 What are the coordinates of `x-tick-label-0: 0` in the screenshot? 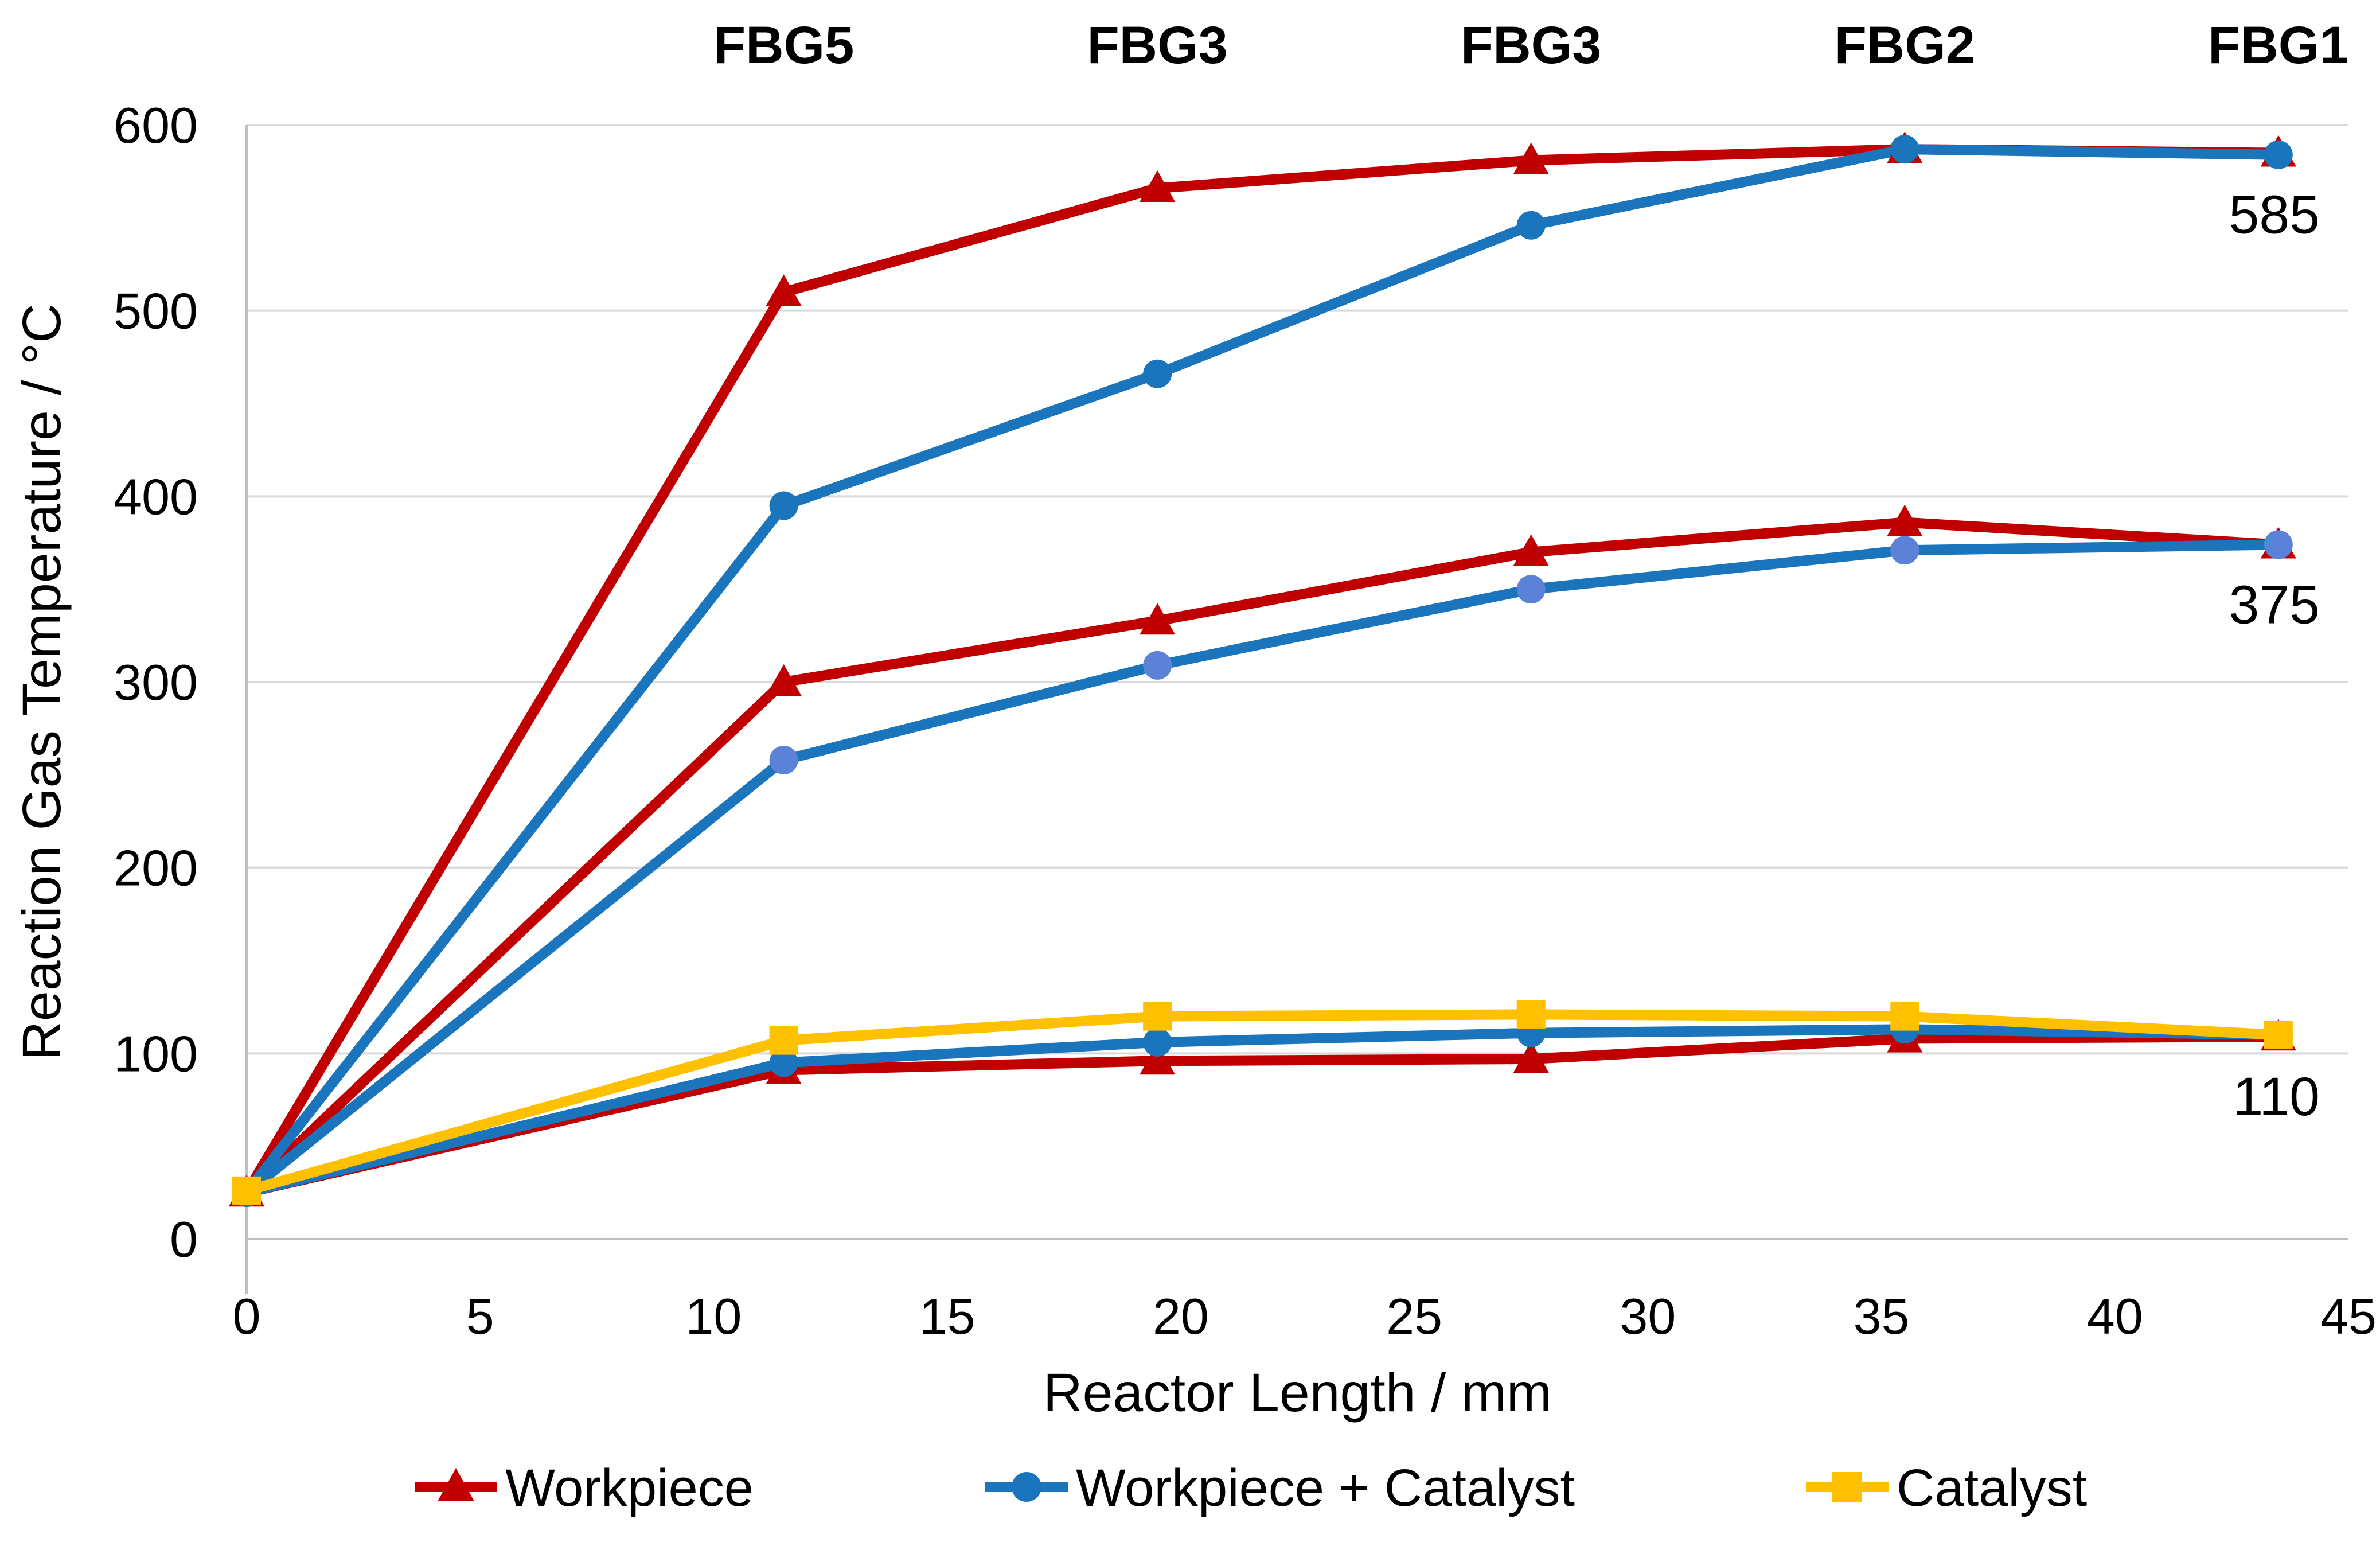 It's located at (247, 1316).